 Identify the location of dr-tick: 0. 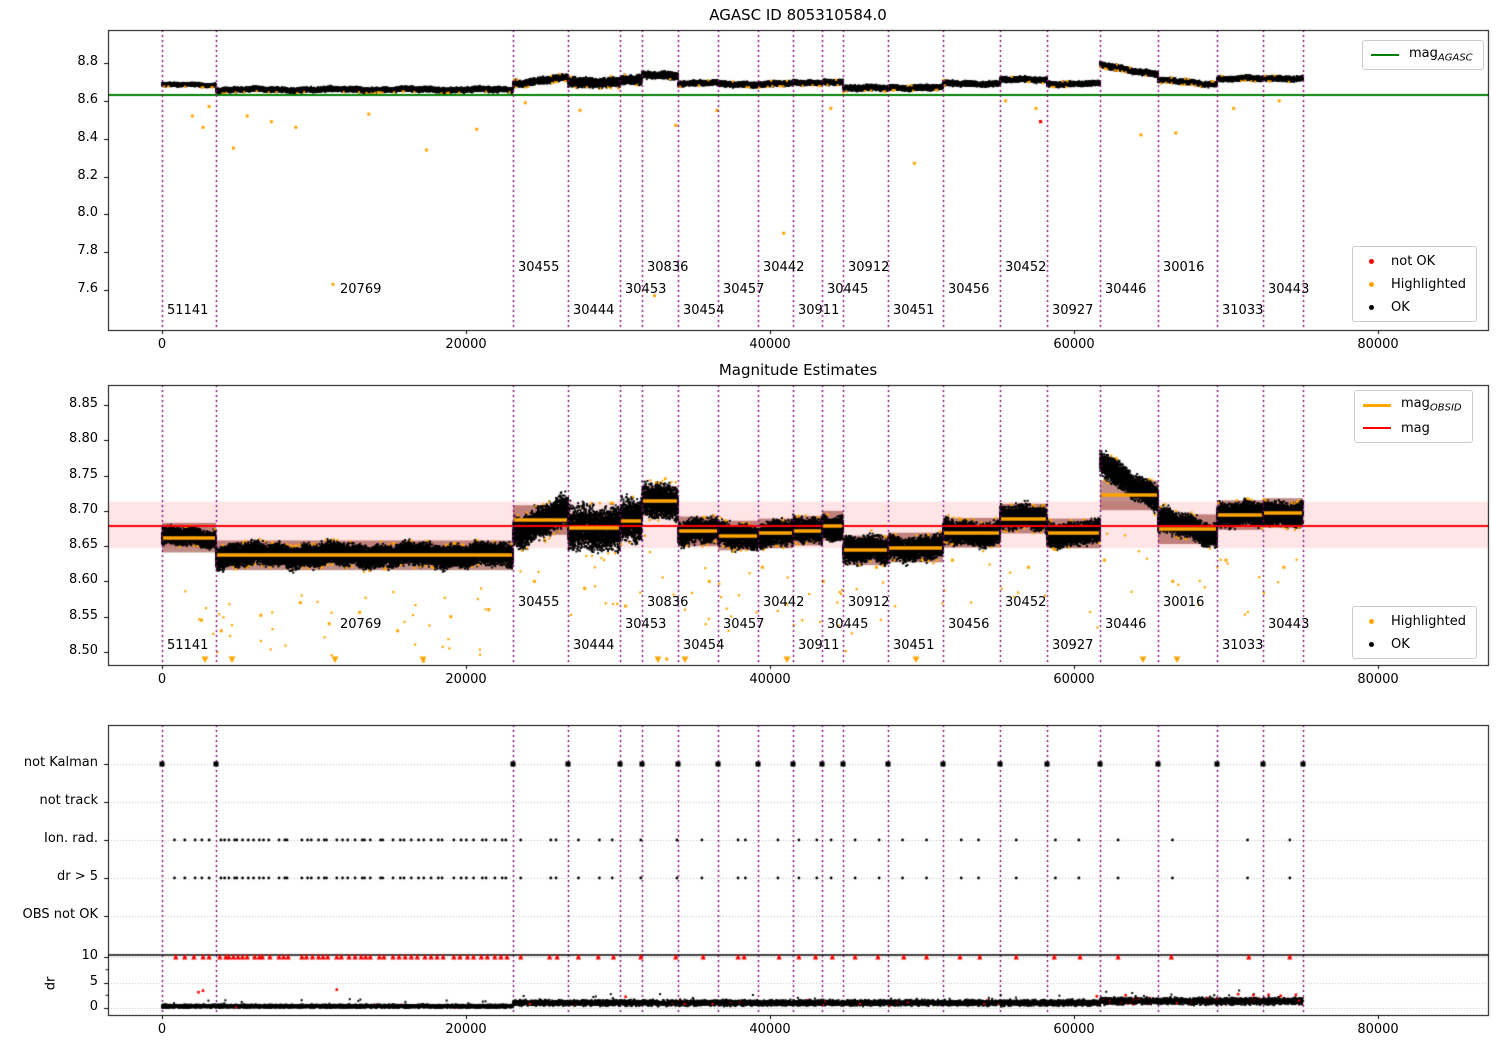
(93, 1006).